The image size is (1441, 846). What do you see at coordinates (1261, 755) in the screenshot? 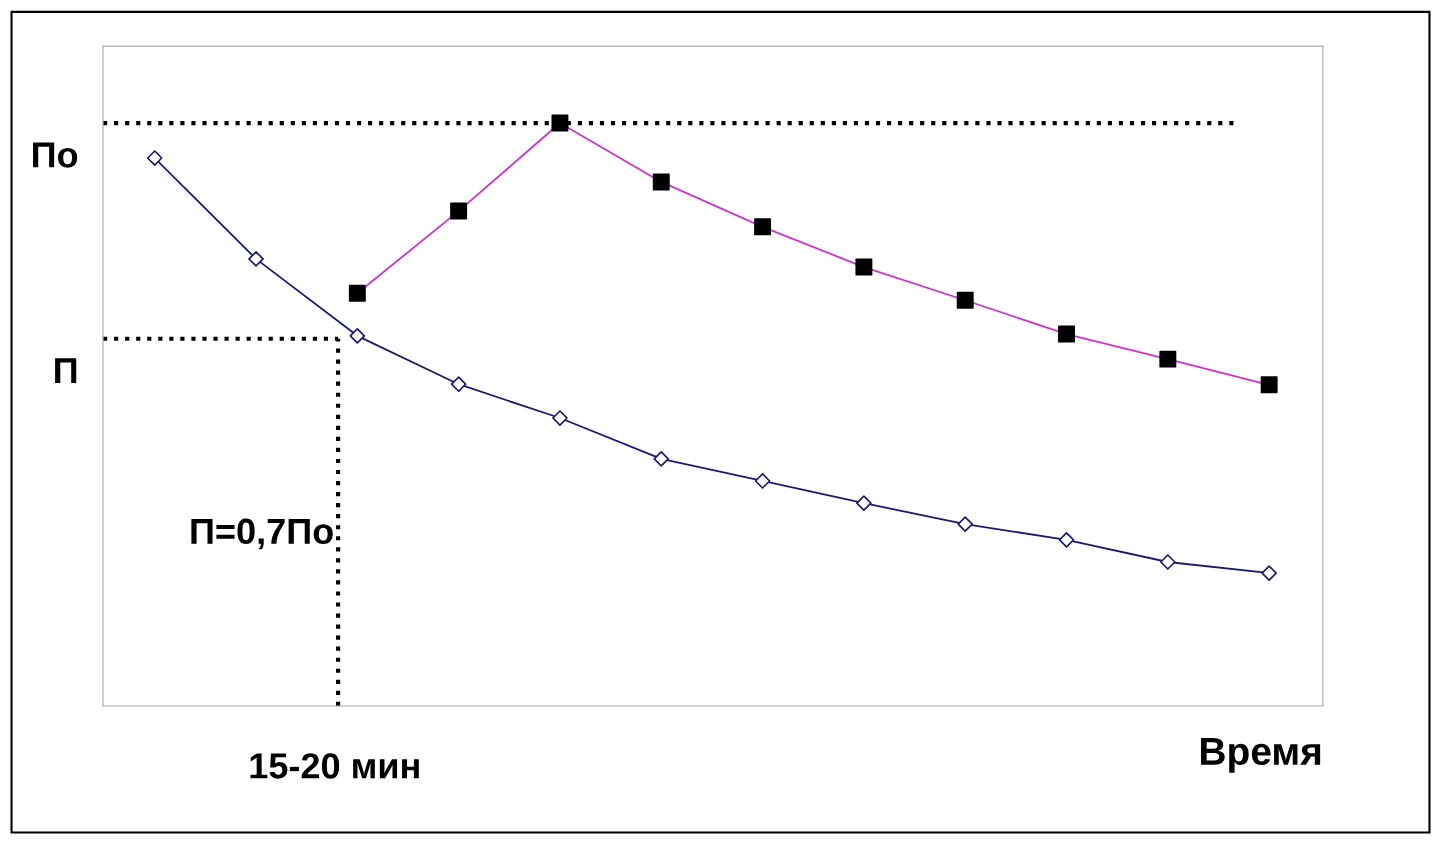
I see `x-axis-title: Время` at bounding box center [1261, 755].